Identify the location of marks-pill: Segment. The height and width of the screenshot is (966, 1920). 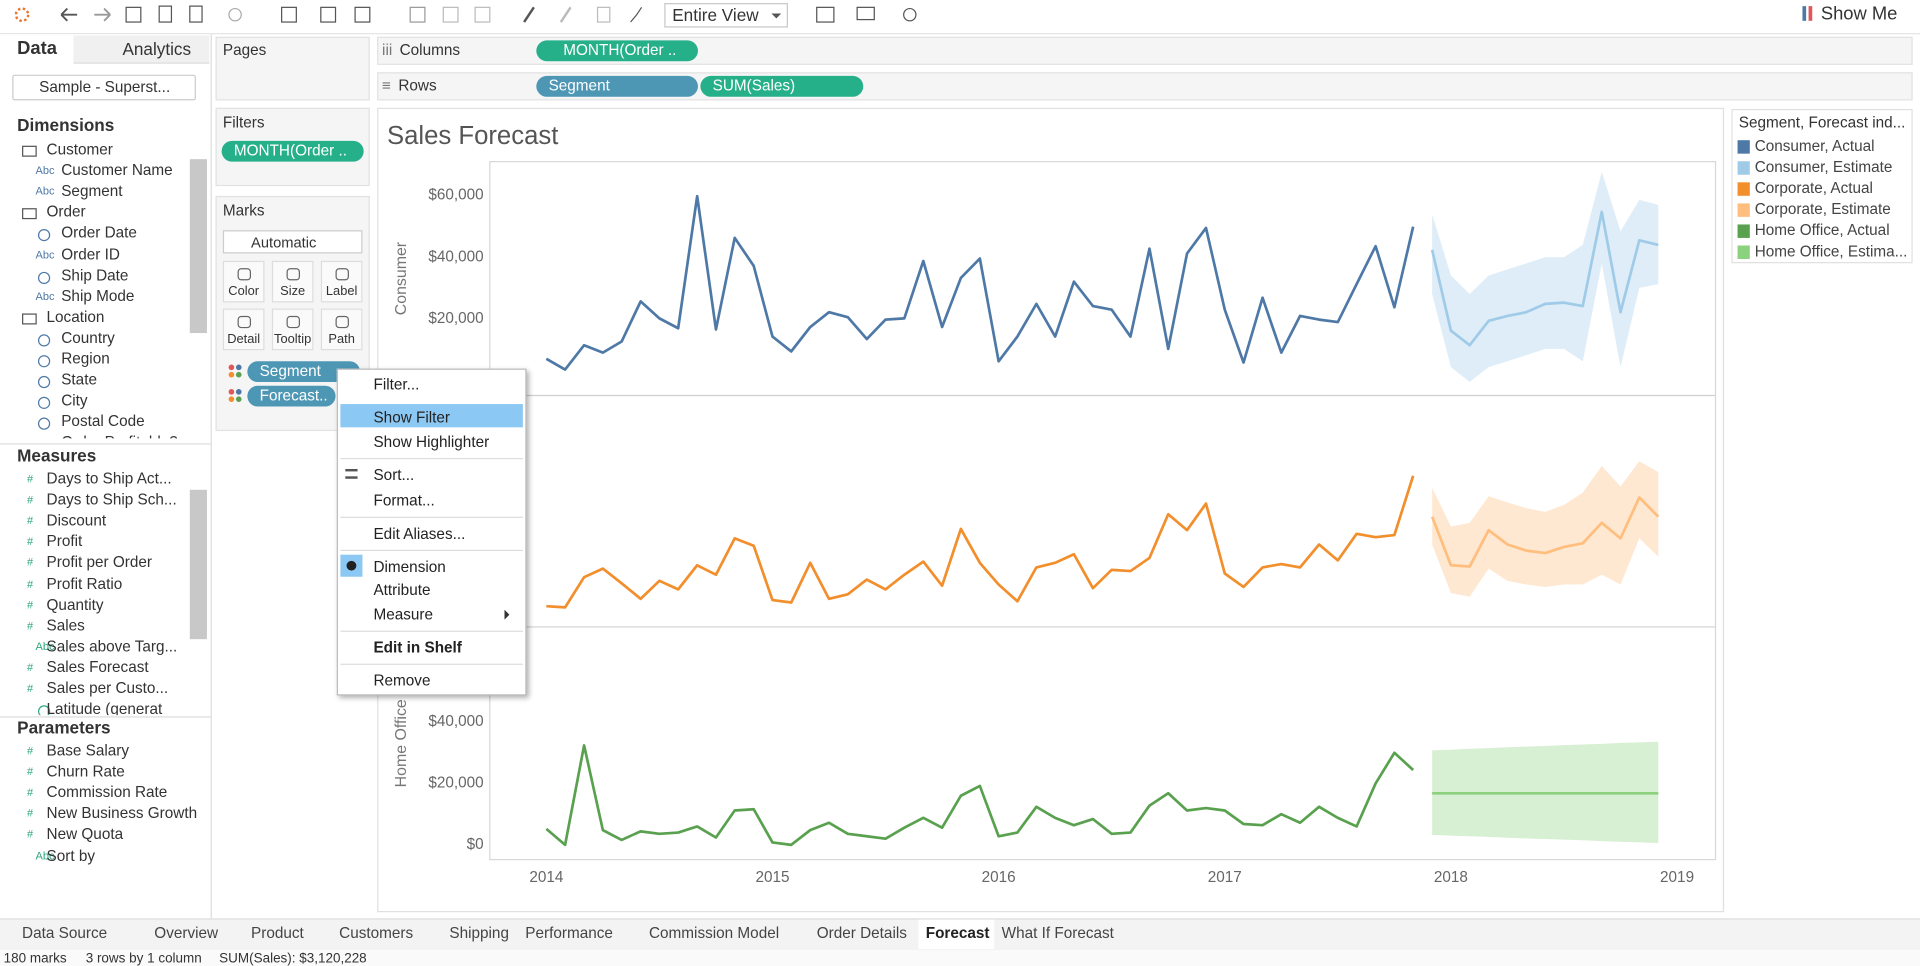
(304, 372).